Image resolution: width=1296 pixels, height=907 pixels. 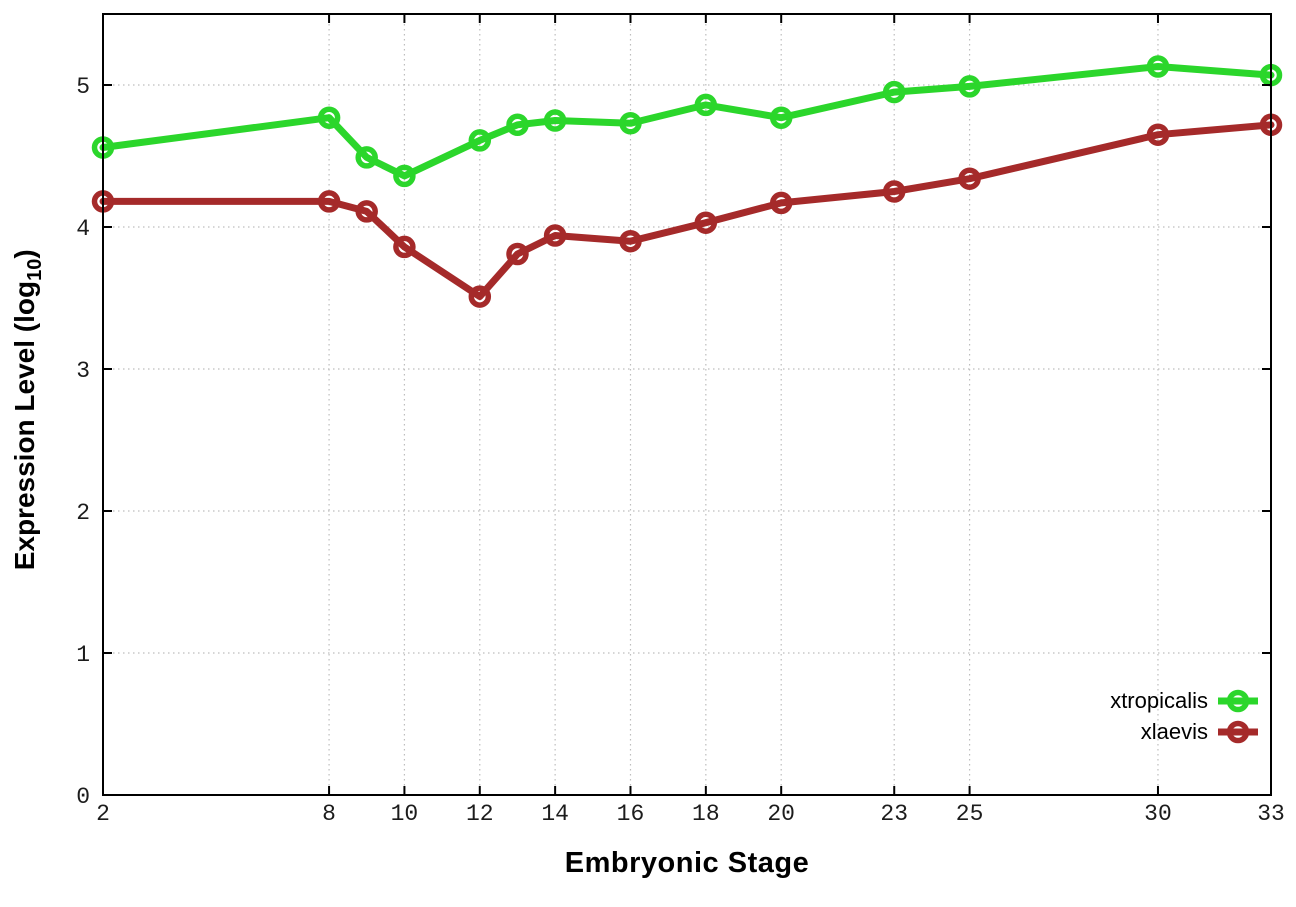 I want to click on y-tick-label: 4, so click(x=83, y=229).